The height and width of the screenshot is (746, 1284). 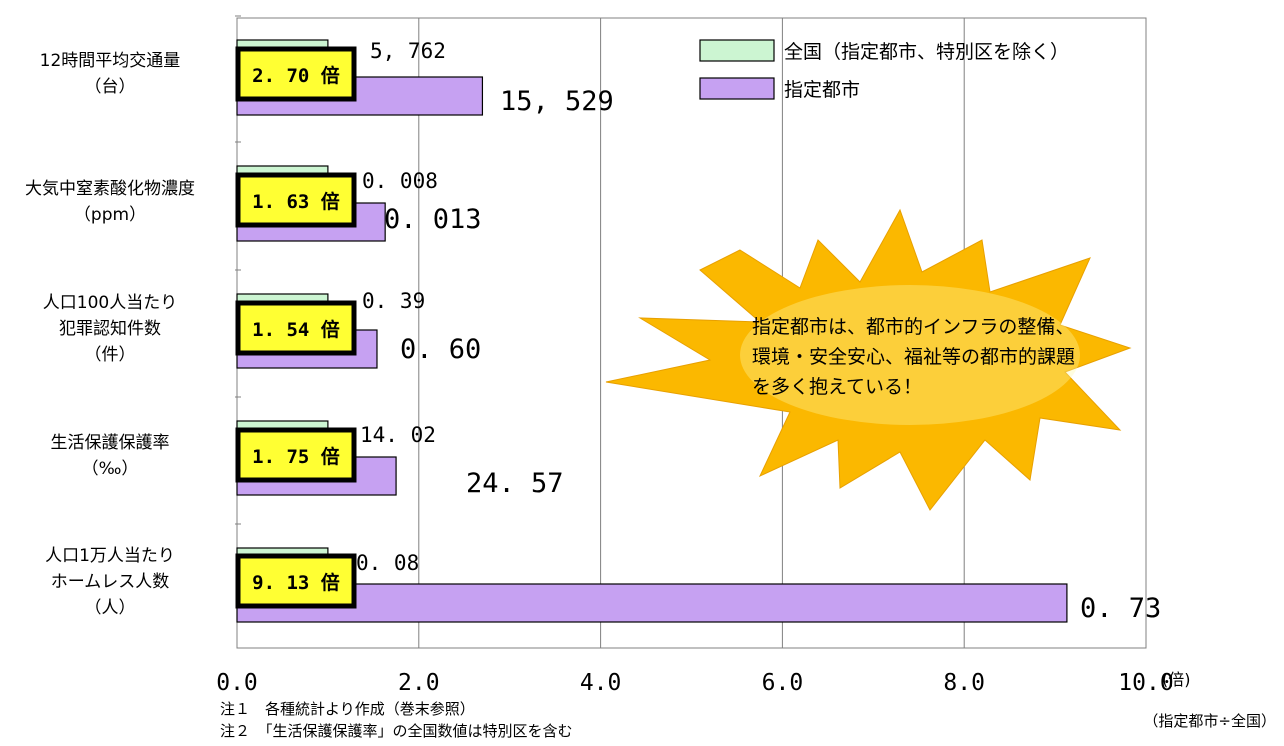 I want to click on ratio-label: 1. 63 倍, so click(x=296, y=201).